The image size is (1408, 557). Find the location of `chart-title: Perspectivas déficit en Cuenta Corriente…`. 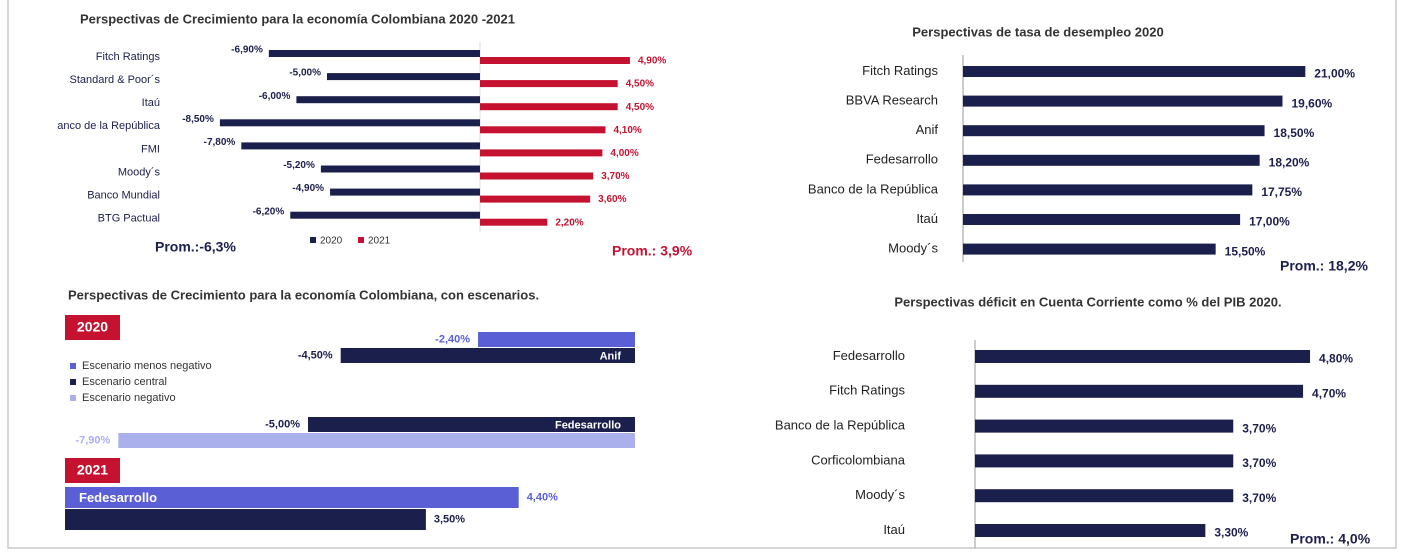

chart-title: Perspectivas déficit en Cuenta Corriente… is located at coordinates (1087, 301).